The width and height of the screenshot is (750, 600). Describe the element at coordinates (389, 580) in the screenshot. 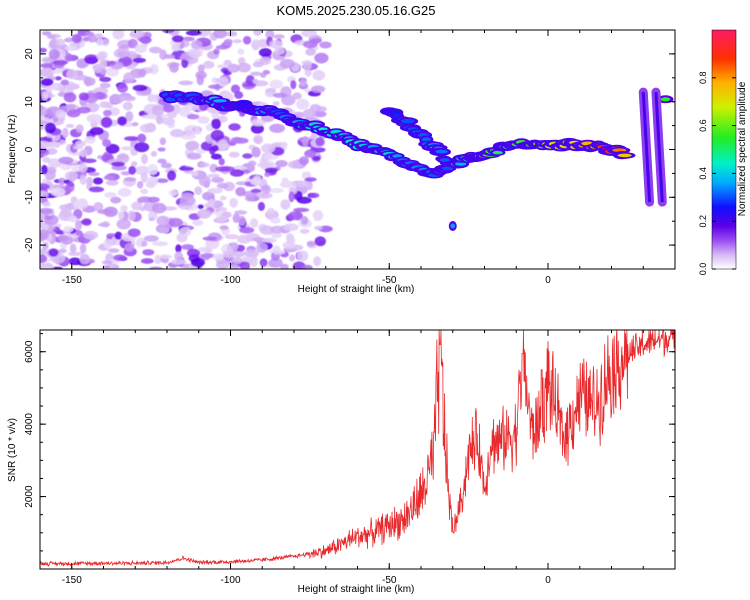

I see `snr-xtick-label: -50` at that location.